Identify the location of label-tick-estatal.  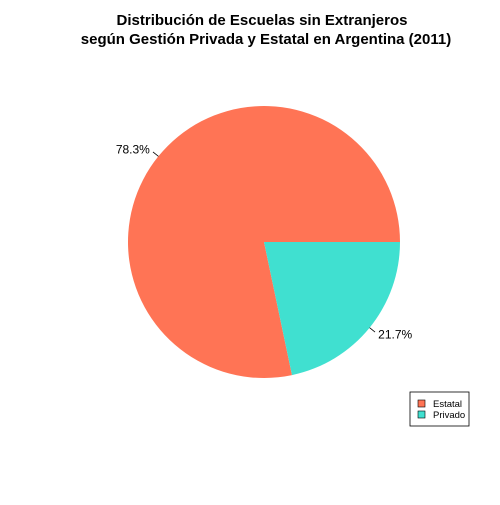
(155, 154).